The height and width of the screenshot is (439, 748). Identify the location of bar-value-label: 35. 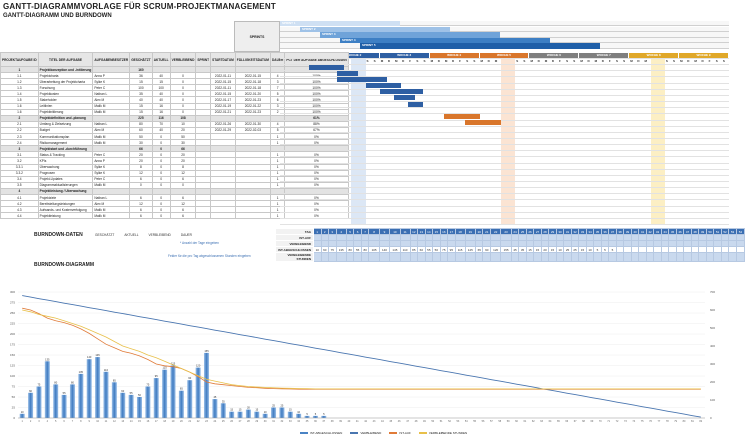
(223, 401).